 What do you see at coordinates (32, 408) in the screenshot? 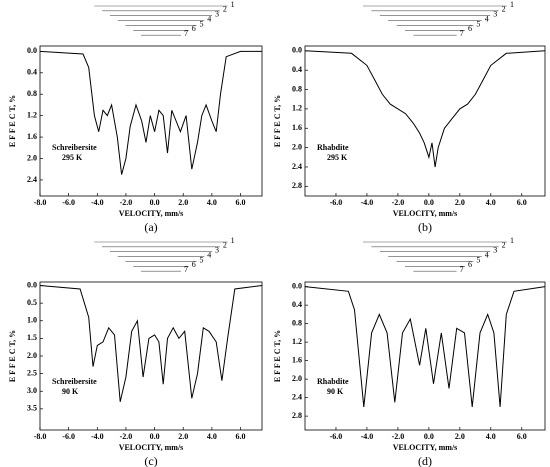
I see `y-tick-label: 3.5` at bounding box center [32, 408].